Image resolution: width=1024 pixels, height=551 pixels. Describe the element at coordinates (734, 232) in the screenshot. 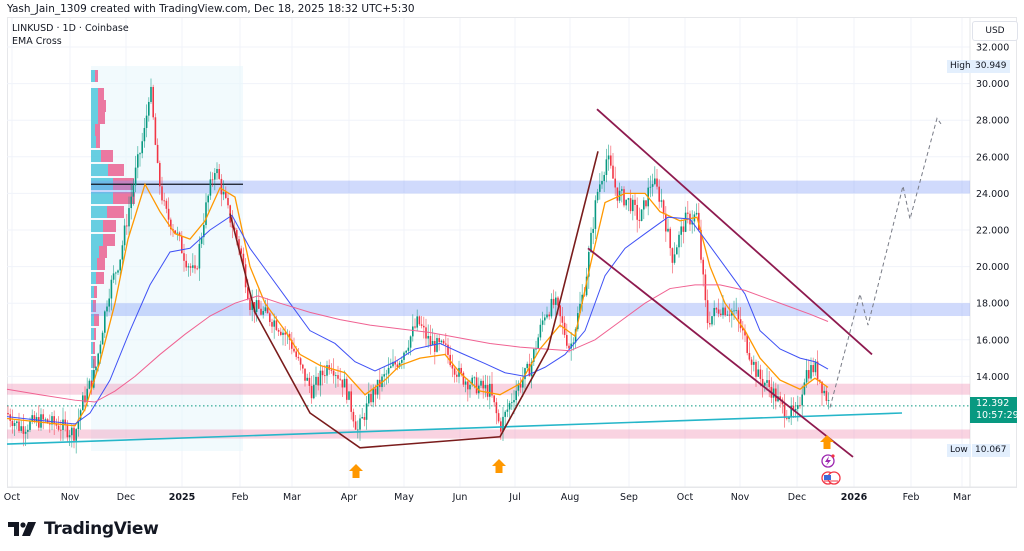

I see `channel-upper-line` at that location.